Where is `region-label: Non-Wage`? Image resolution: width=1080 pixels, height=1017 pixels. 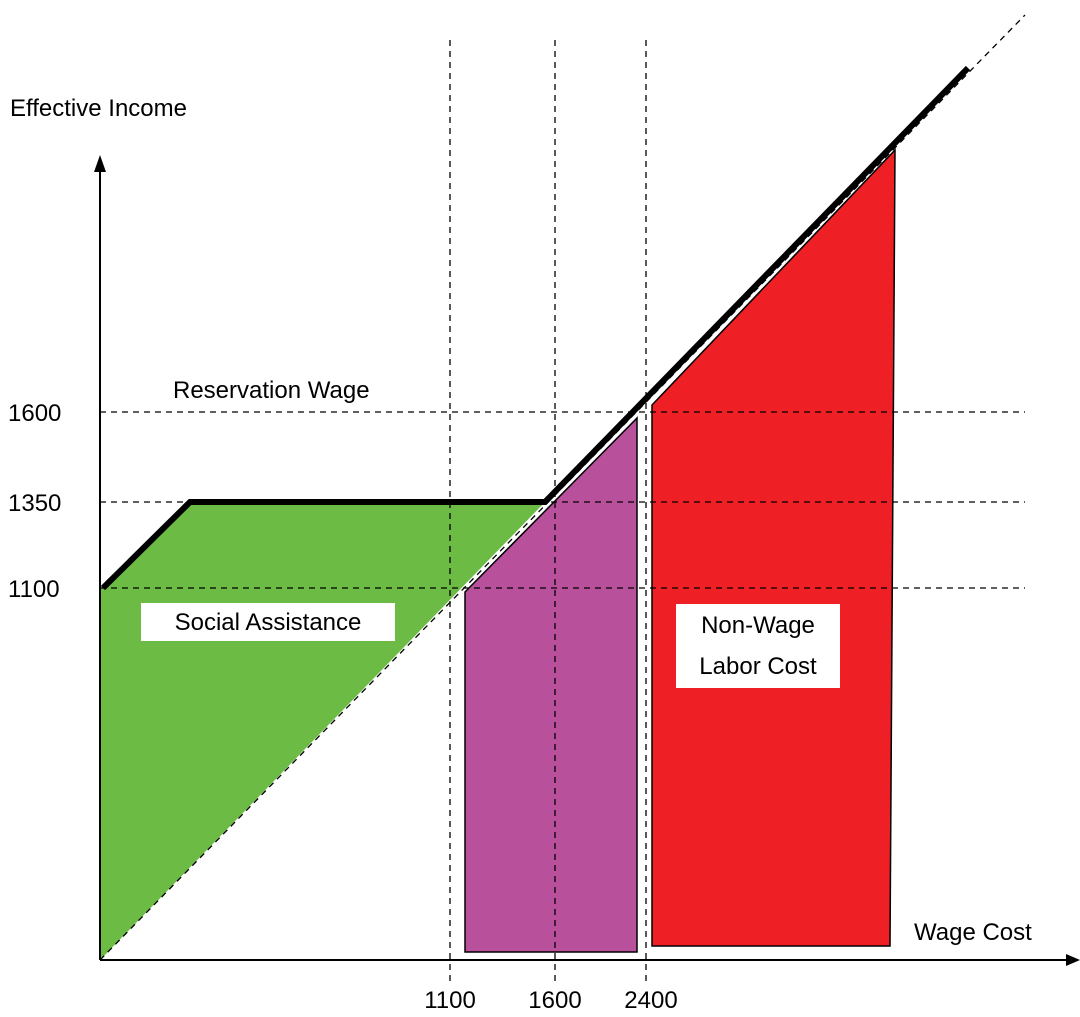 region-label: Non-Wage is located at coordinates (758, 625).